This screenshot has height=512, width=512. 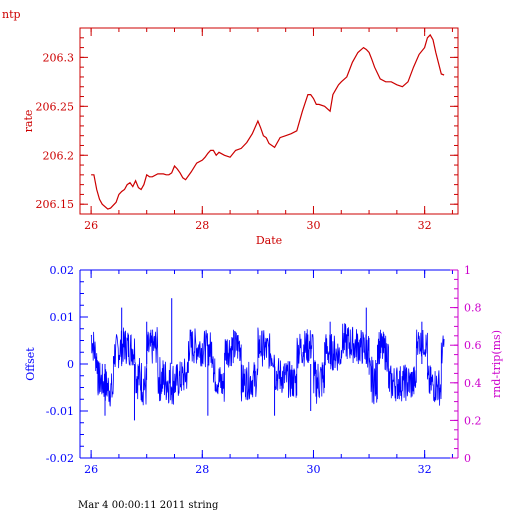 I want to click on rtt-y-tick-label: 0.6, so click(x=473, y=345).